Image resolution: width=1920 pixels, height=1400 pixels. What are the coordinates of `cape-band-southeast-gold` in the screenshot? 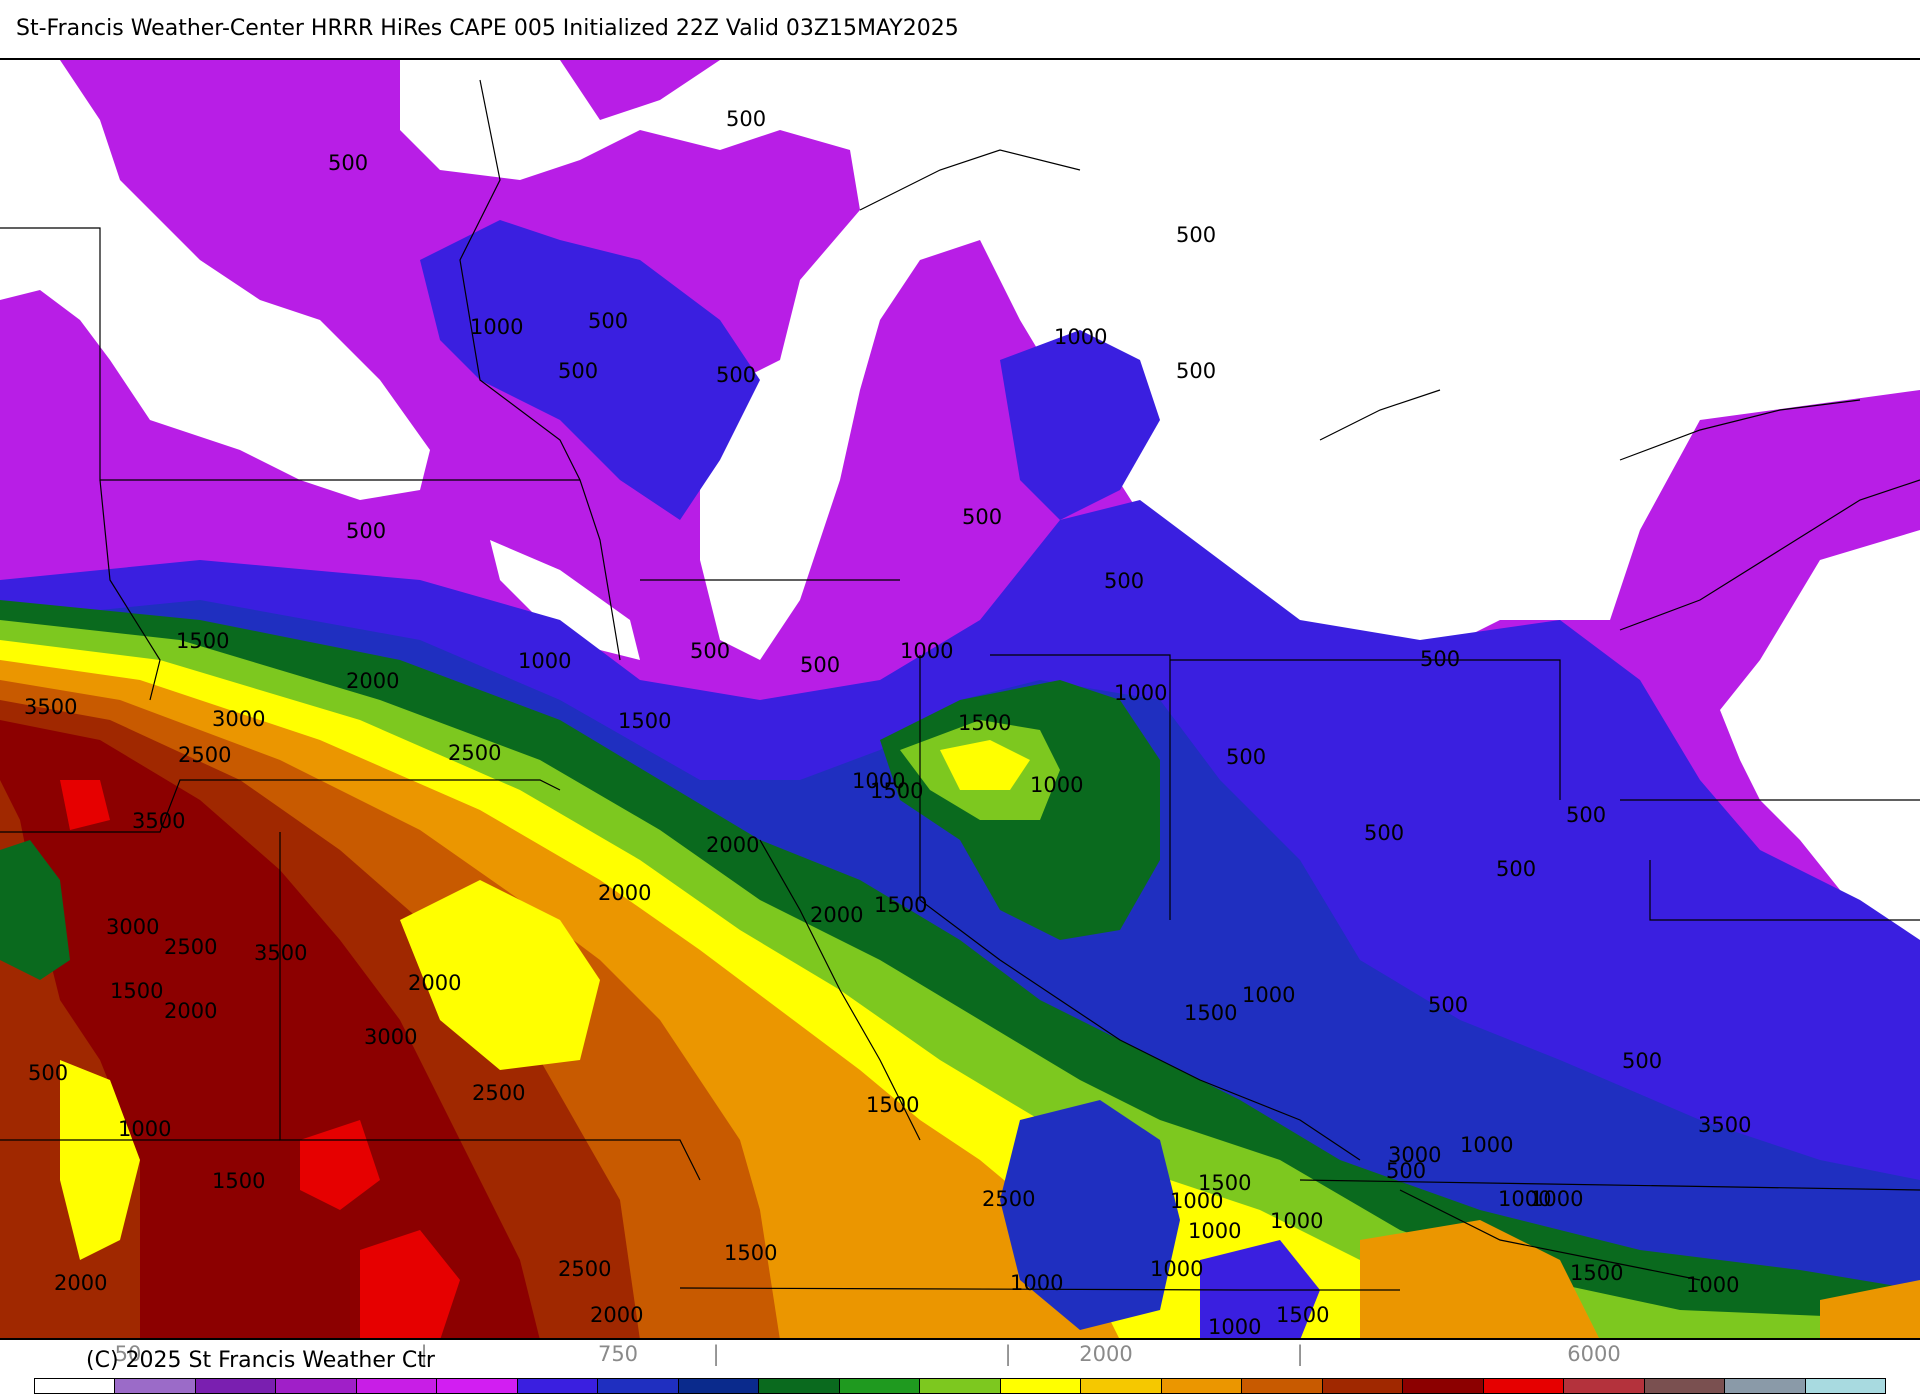 It's located at (1479, 1279).